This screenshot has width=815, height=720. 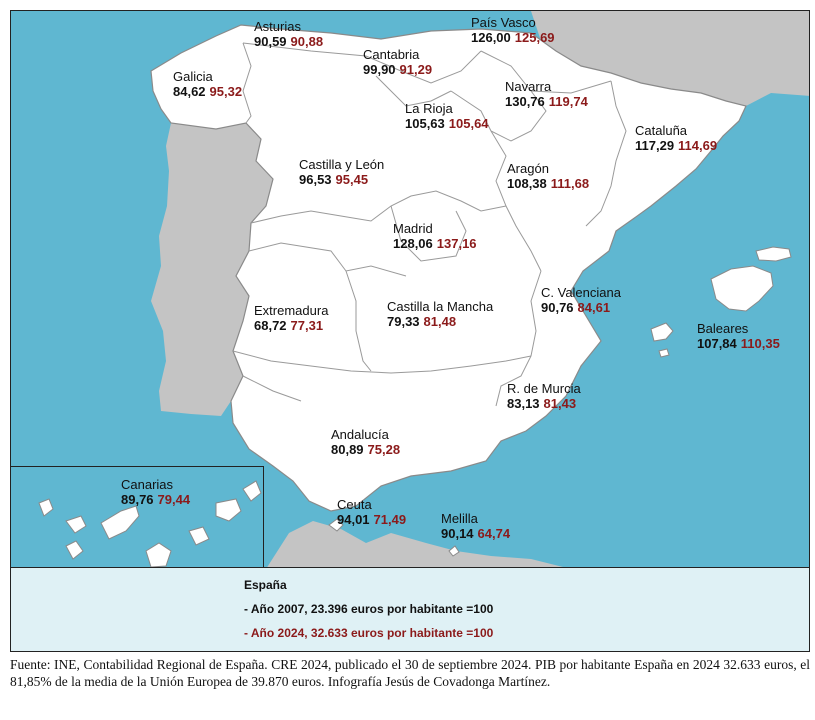 What do you see at coordinates (425, 123) in the screenshot?
I see `value-2007: 105,63` at bounding box center [425, 123].